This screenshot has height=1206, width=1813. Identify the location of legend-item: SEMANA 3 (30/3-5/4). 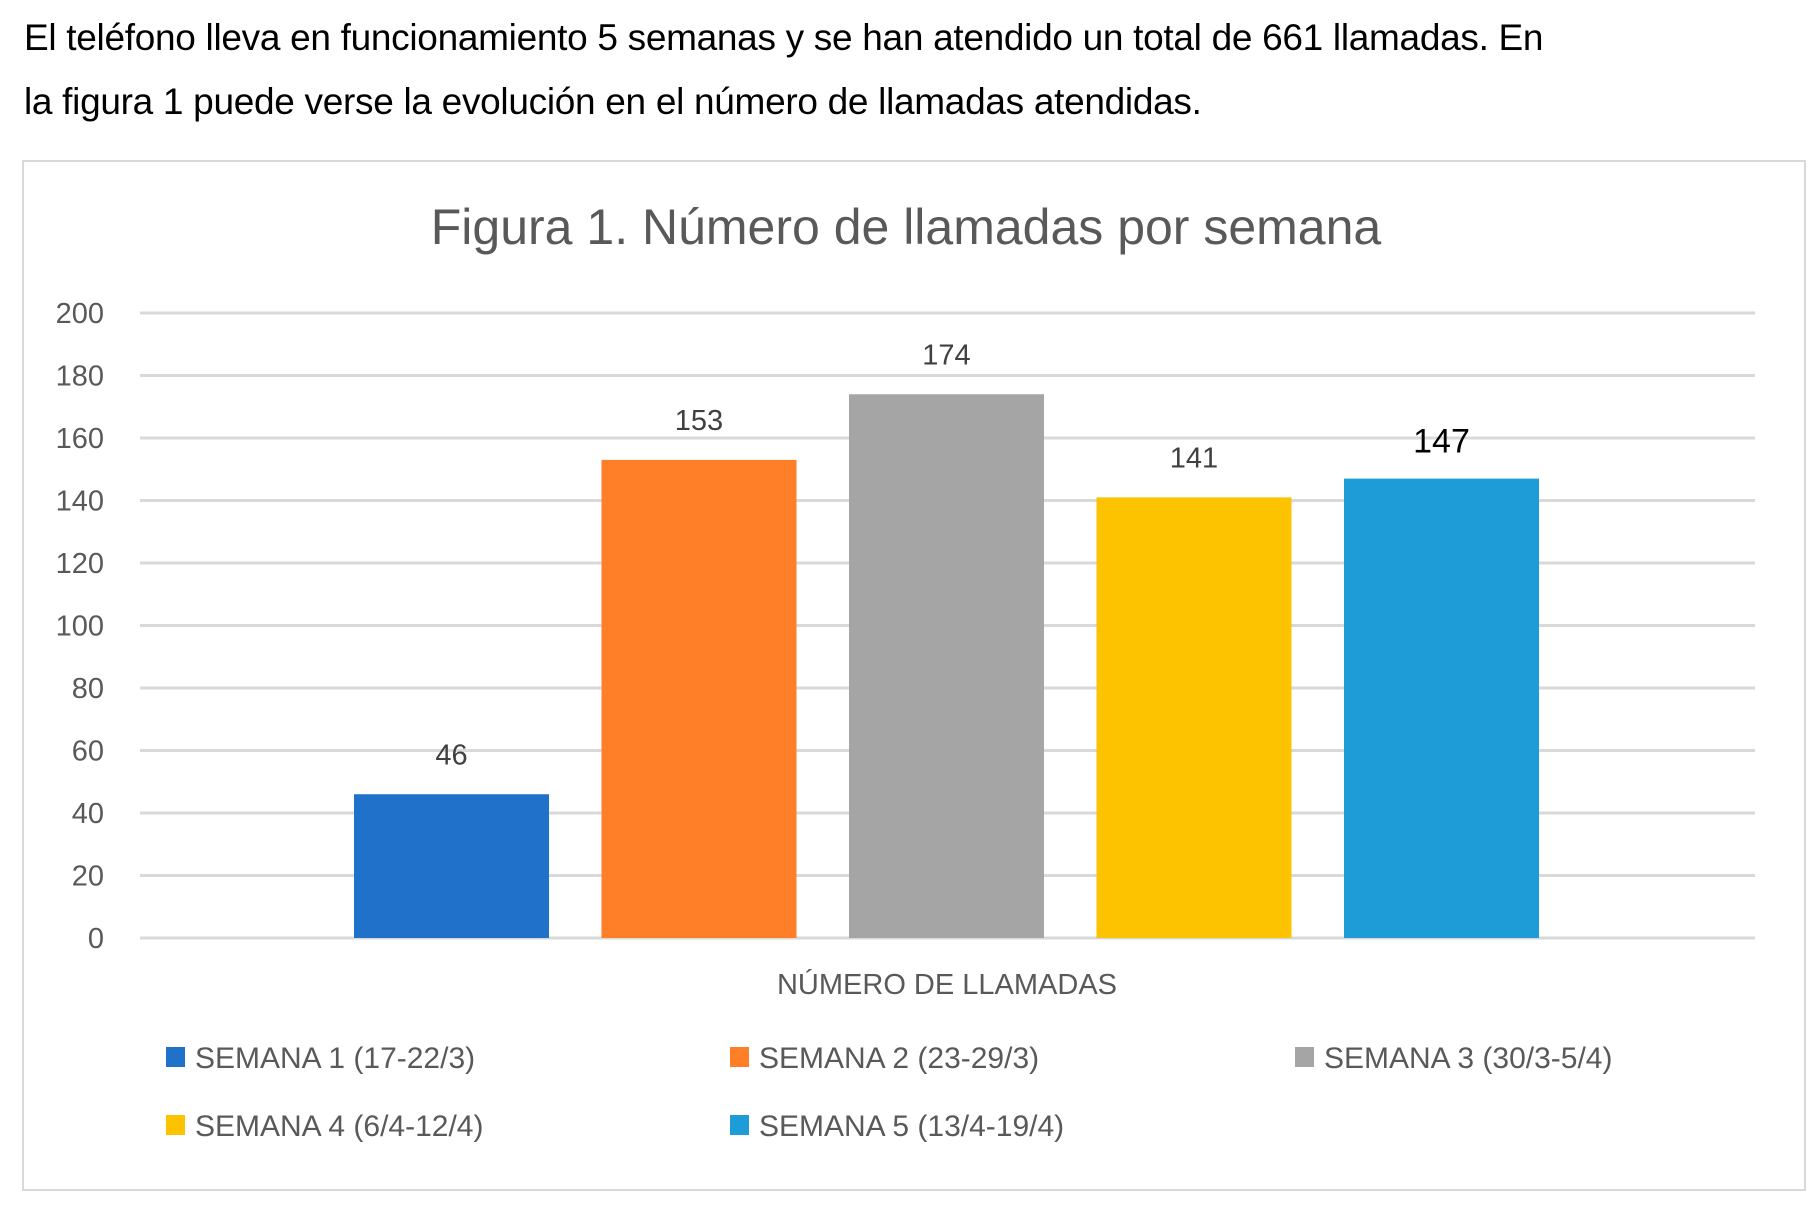
(1453, 1058).